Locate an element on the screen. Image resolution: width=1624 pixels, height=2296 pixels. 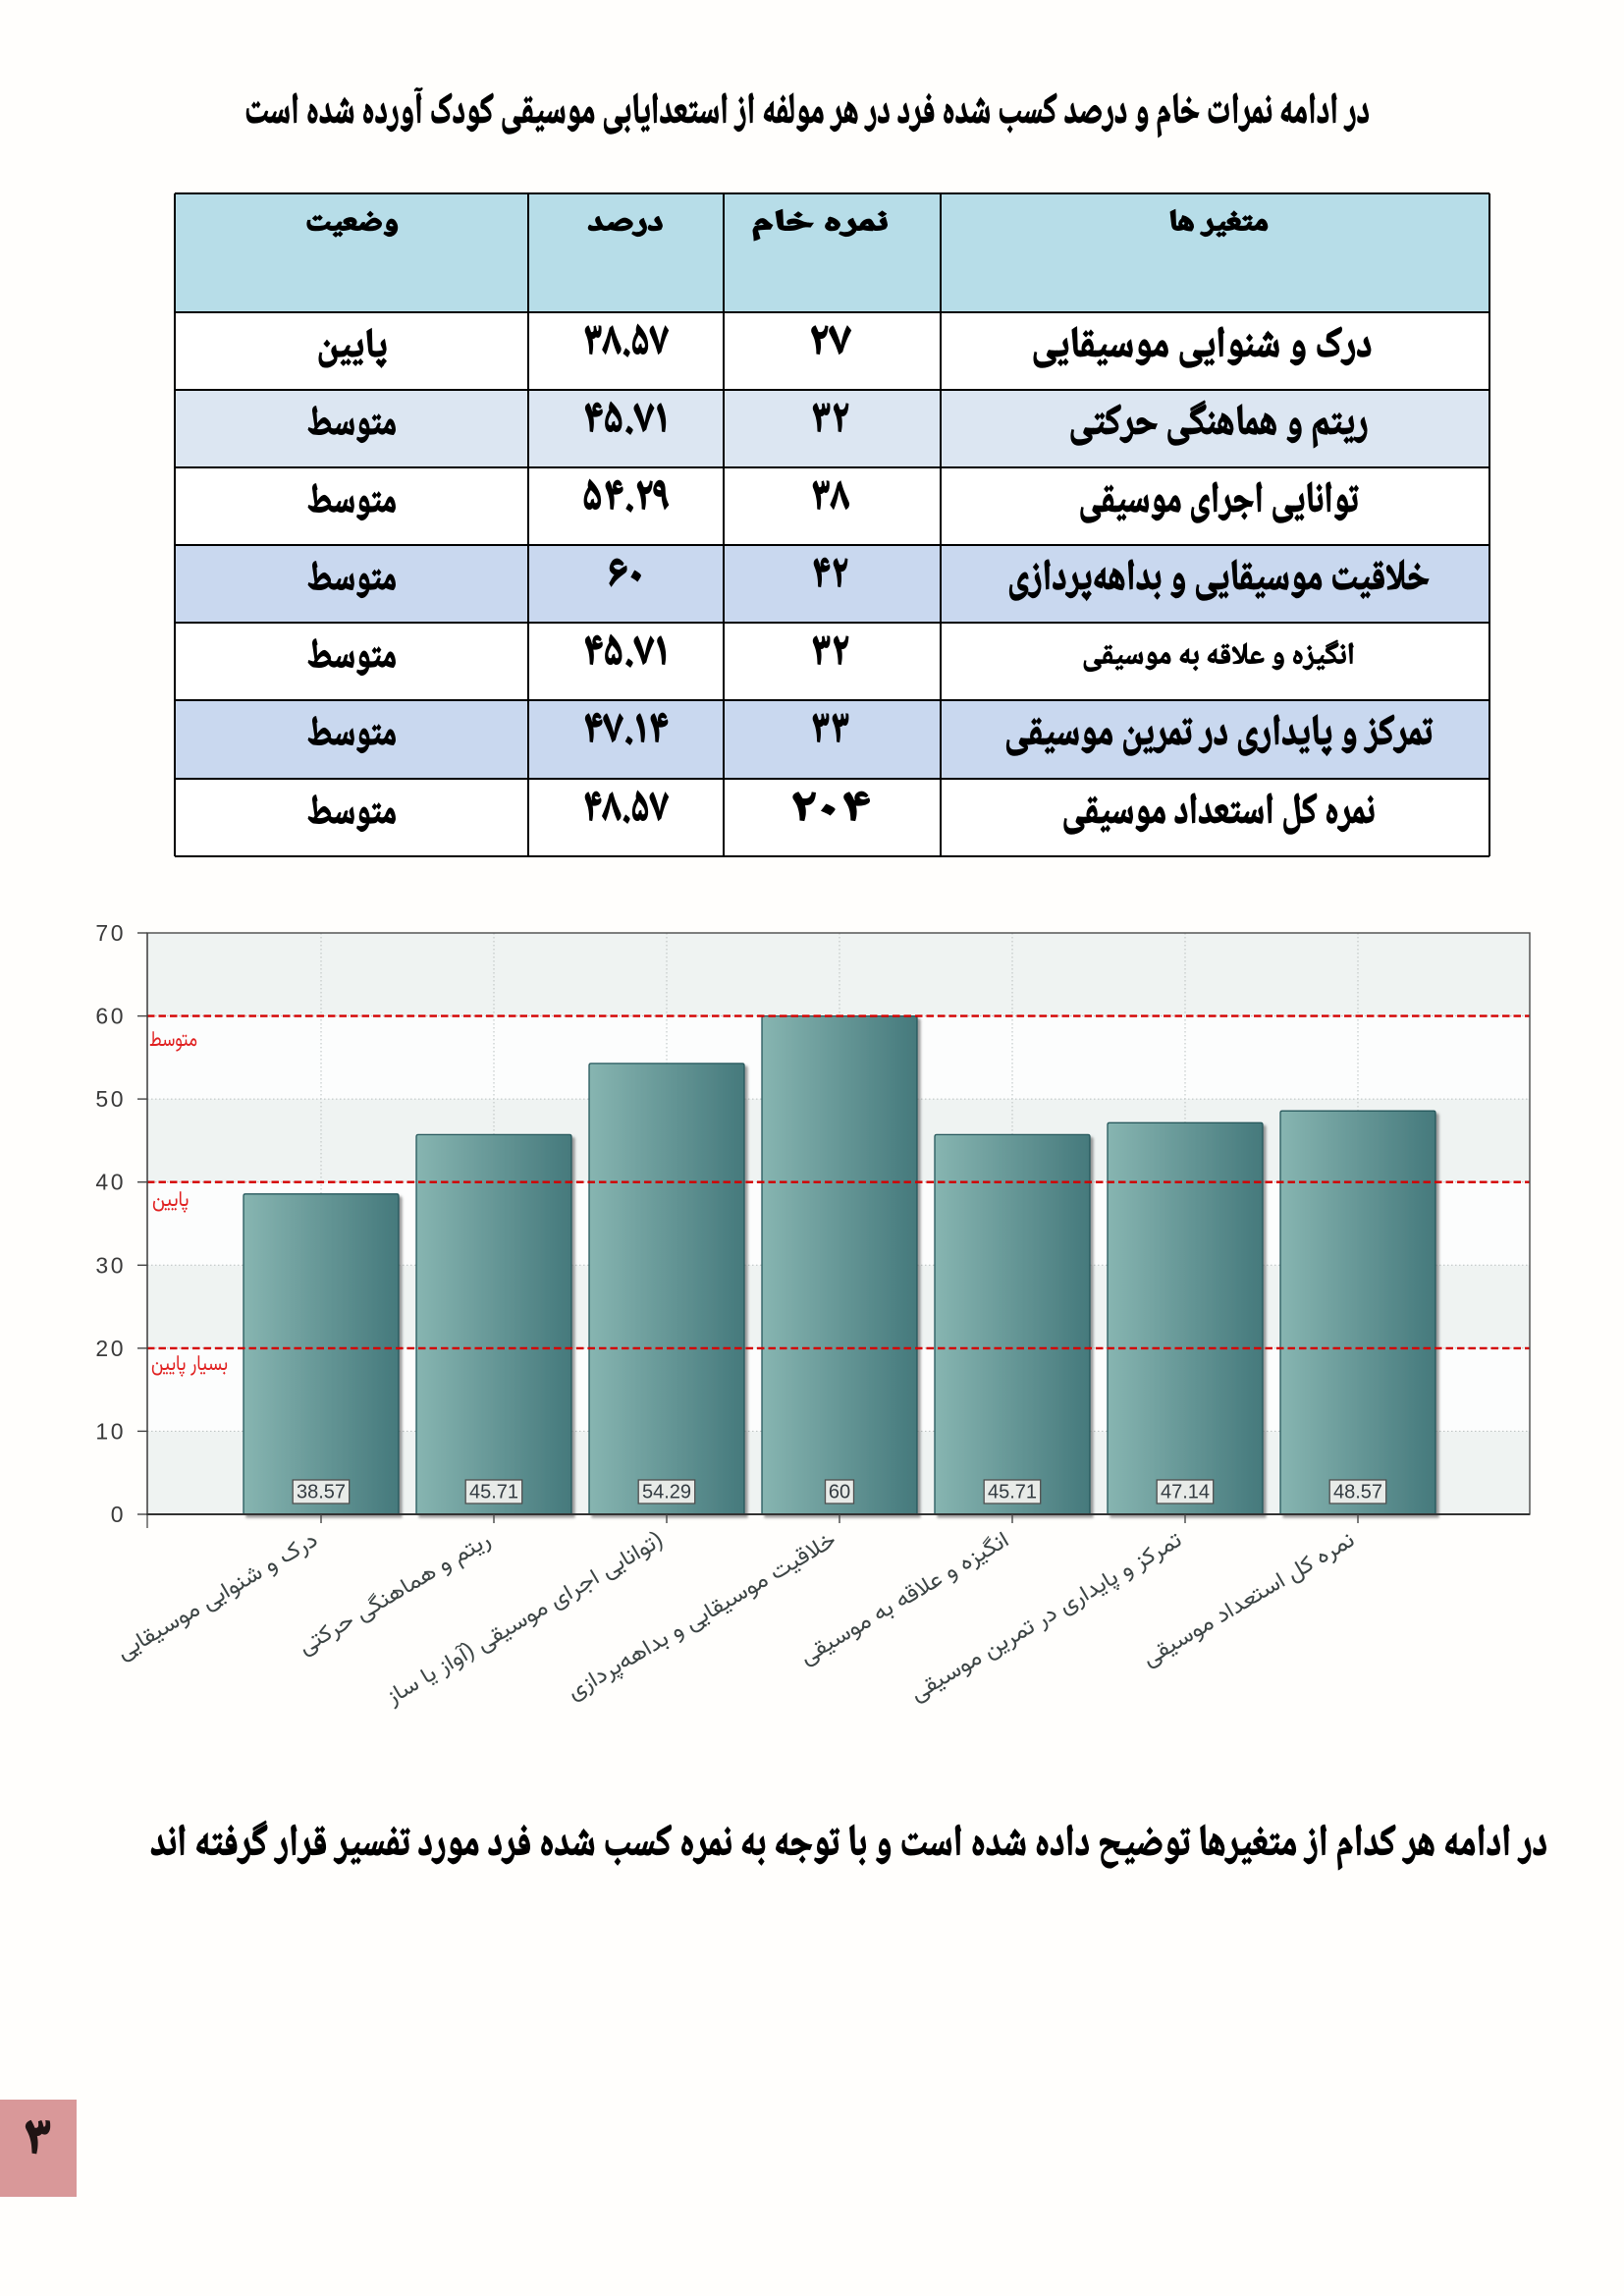
svg-text: 54.29 is located at coordinates (666, 1492).